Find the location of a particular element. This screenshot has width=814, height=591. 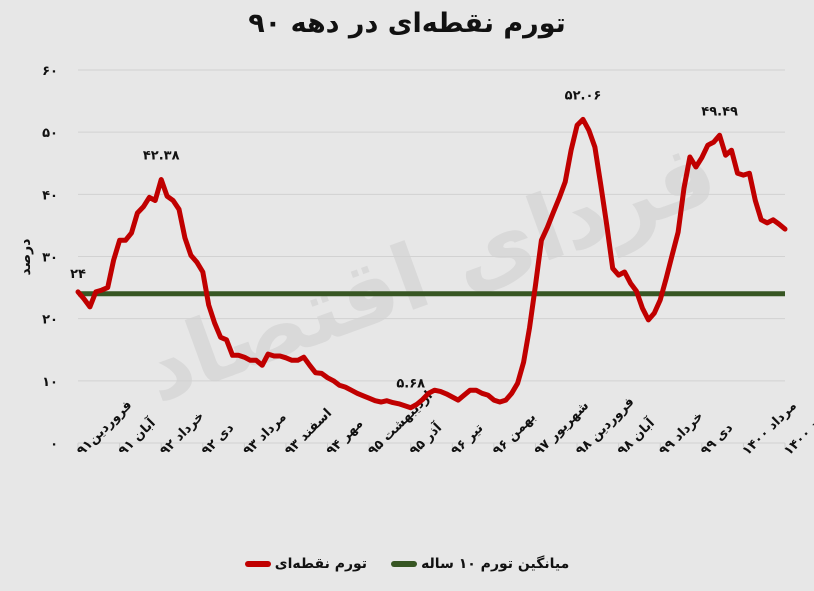

legend-swatch-green is located at coordinates (404, 564).